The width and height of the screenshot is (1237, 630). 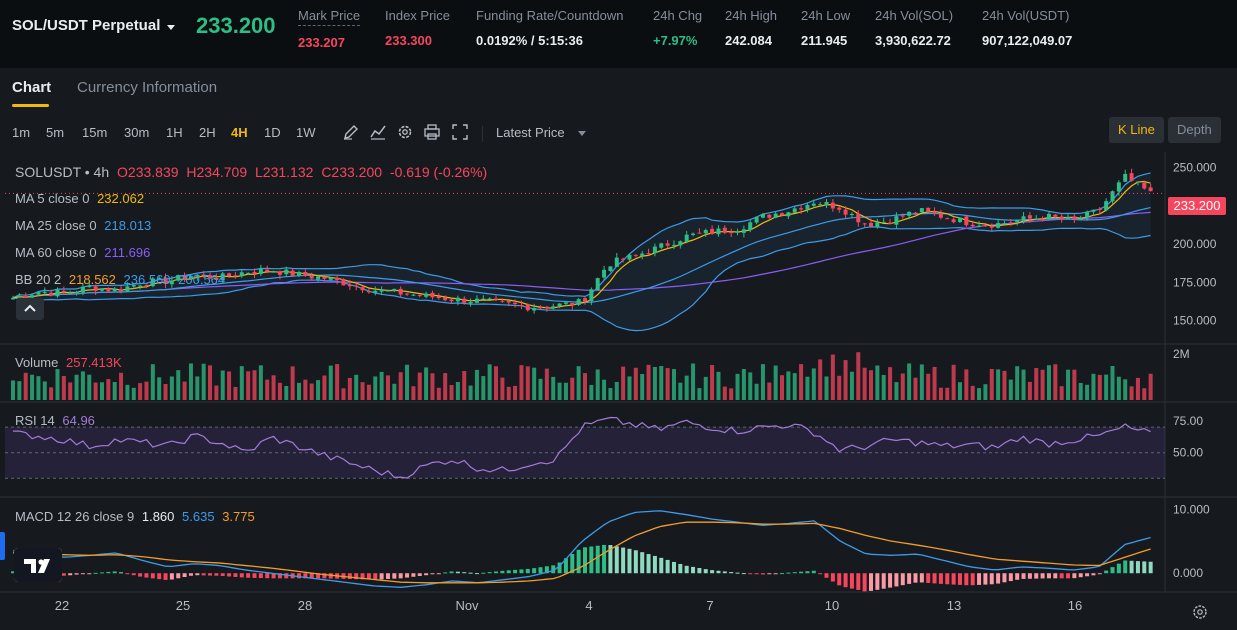 What do you see at coordinates (38, 565) in the screenshot?
I see `tradingview-logo` at bounding box center [38, 565].